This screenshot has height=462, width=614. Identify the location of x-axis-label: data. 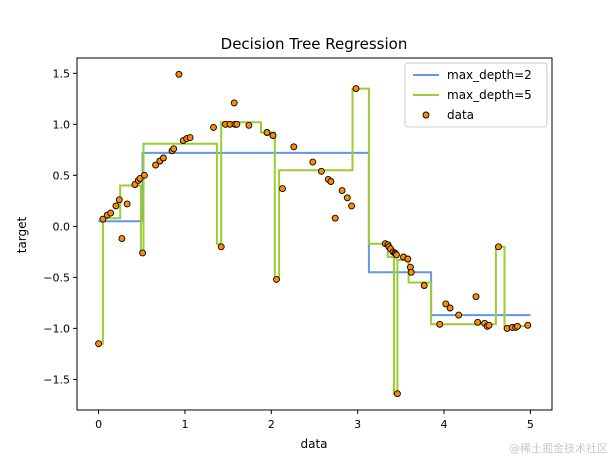
(313, 444).